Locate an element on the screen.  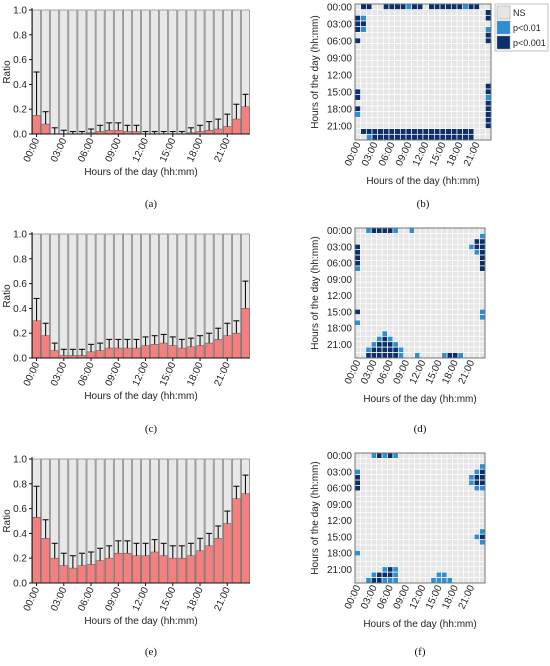
y-tick-label: 15:00 is located at coordinates (339, 312).